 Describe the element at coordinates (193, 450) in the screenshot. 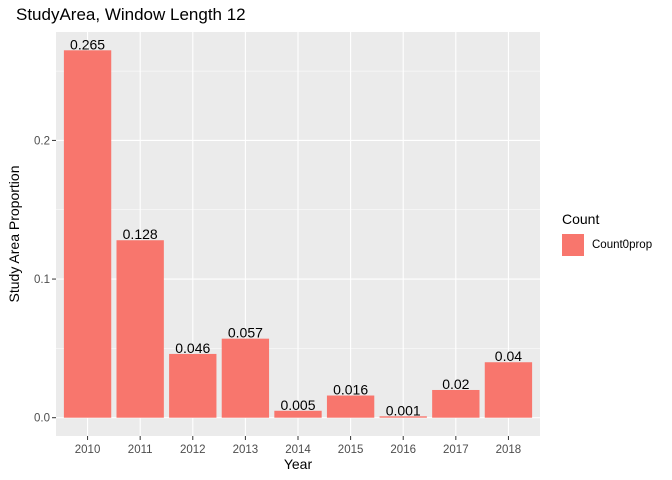

I see `x-tick-label: 2012` at that location.